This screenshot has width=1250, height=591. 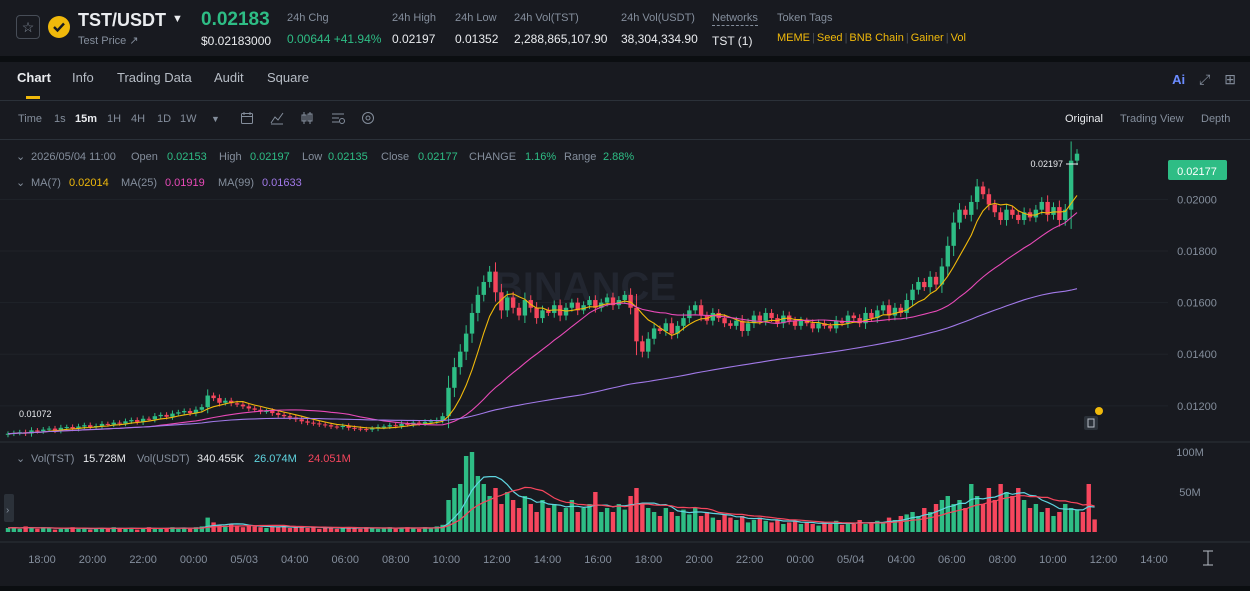 What do you see at coordinates (368, 119) in the screenshot?
I see `gear-icon` at bounding box center [368, 119].